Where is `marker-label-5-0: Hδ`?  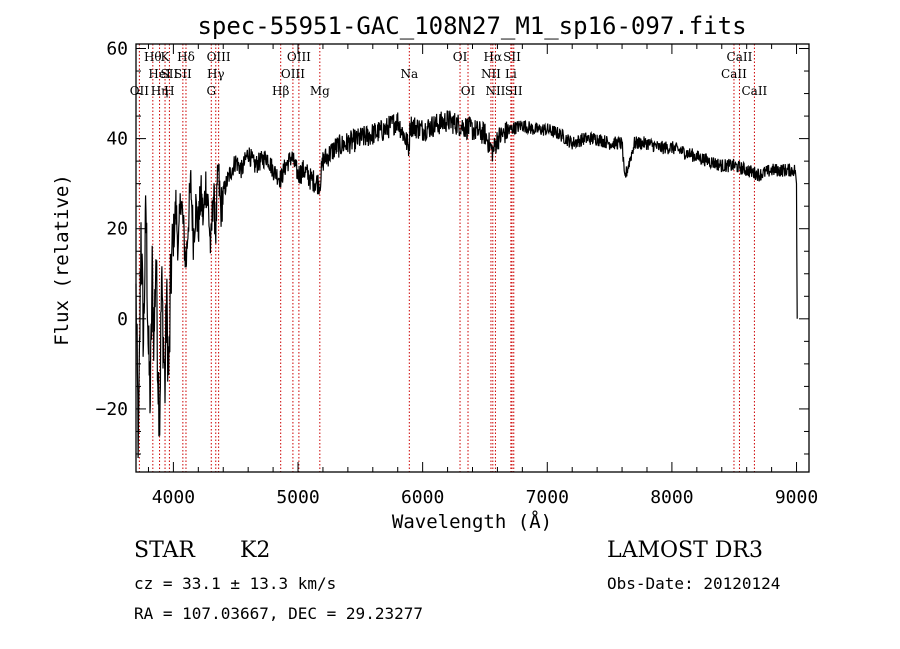
marker-label-5-0: Hδ is located at coordinates (186, 57).